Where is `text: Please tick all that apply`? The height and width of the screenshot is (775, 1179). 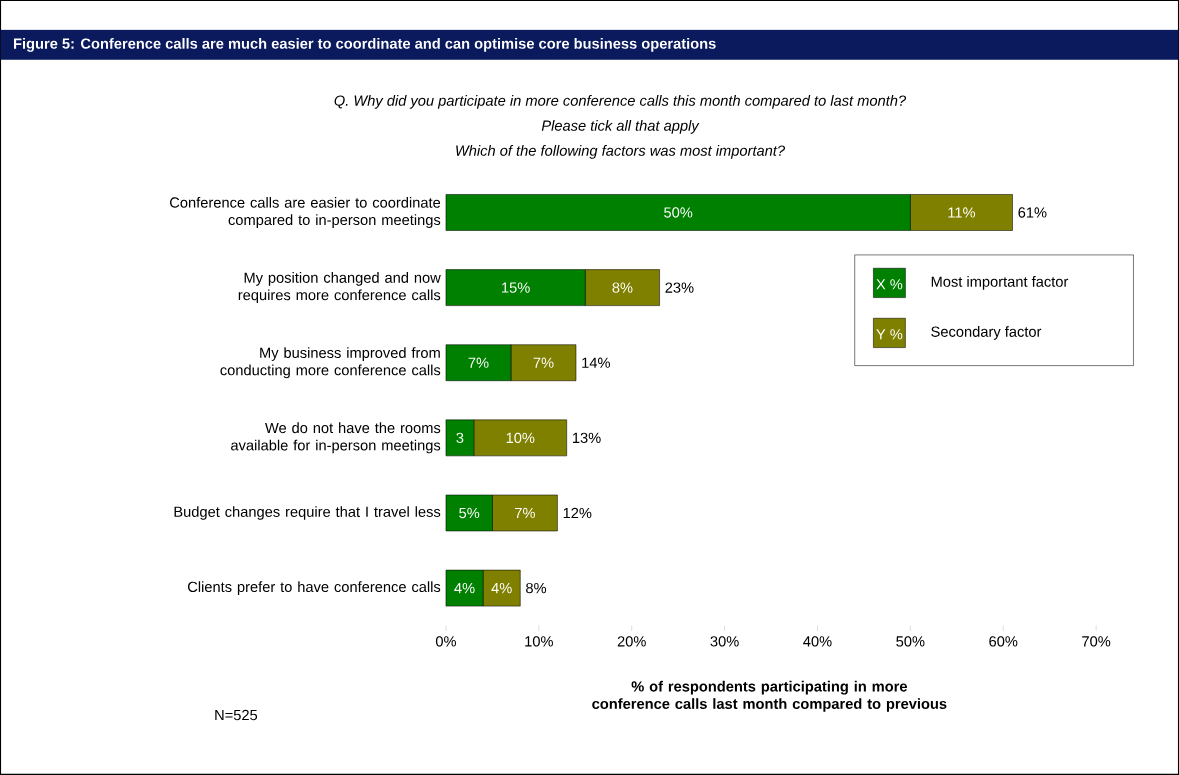 text: Please tick all that apply is located at coordinates (620, 127).